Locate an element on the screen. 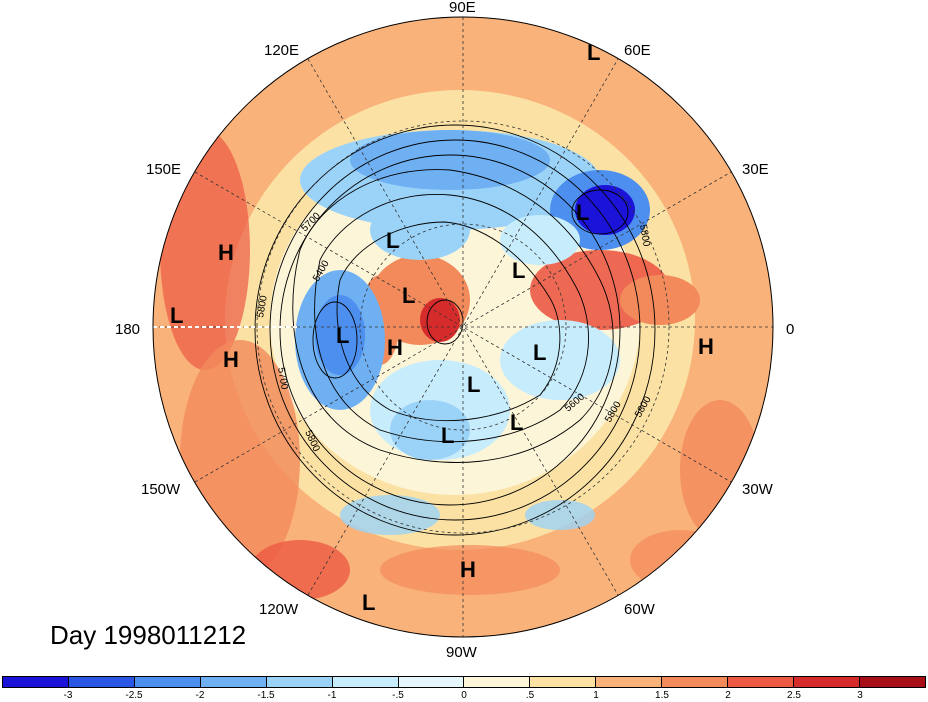 The height and width of the screenshot is (702, 928). lon-label-0: 0 is located at coordinates (790, 329).